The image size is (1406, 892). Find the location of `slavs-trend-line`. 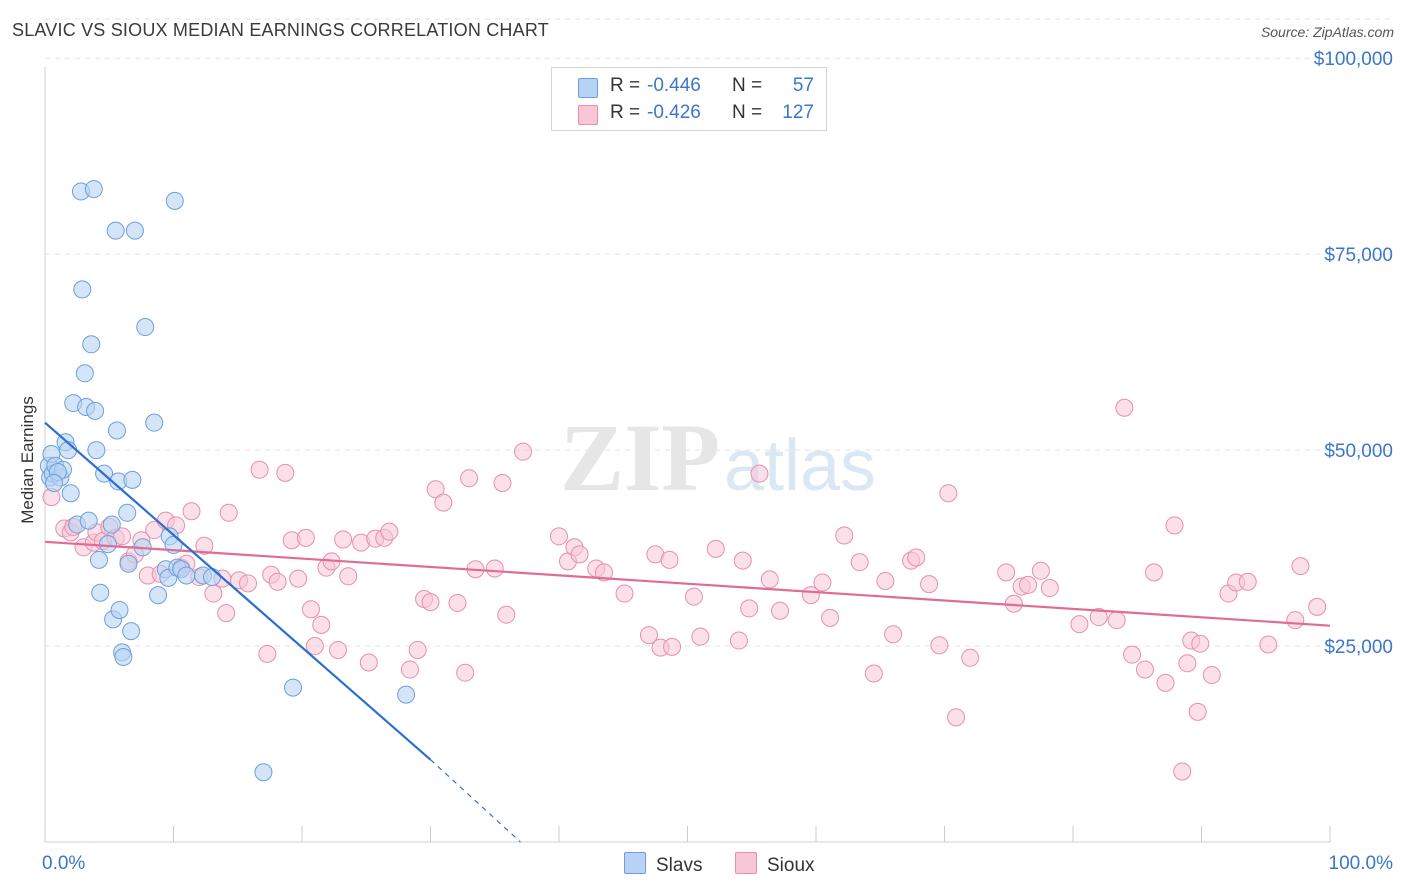

slavs-trend-line is located at coordinates (238, 591).